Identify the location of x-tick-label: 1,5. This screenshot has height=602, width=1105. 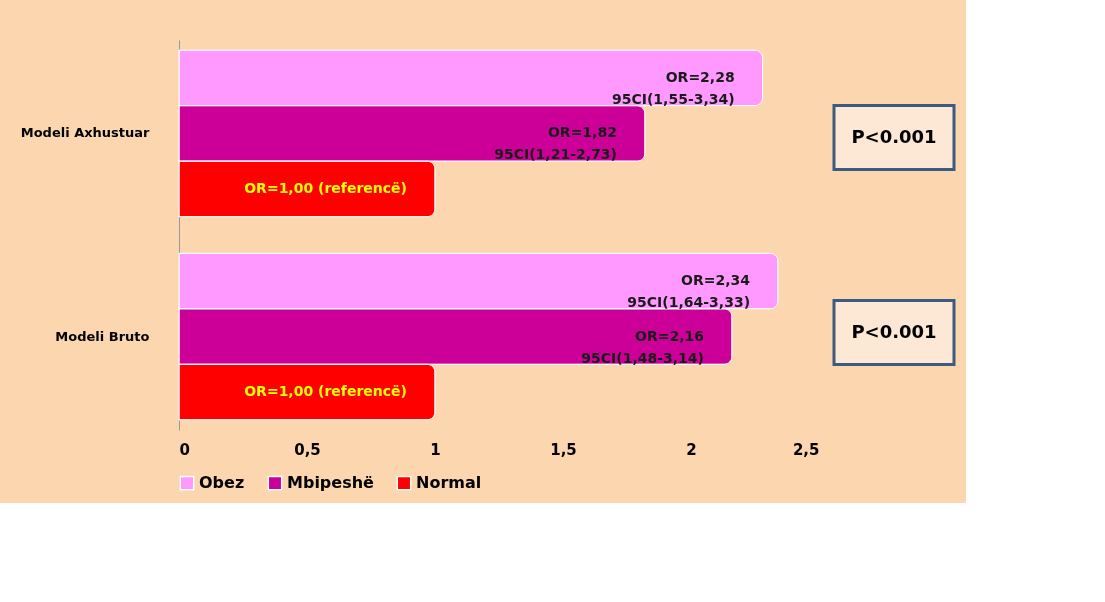
(563, 449).